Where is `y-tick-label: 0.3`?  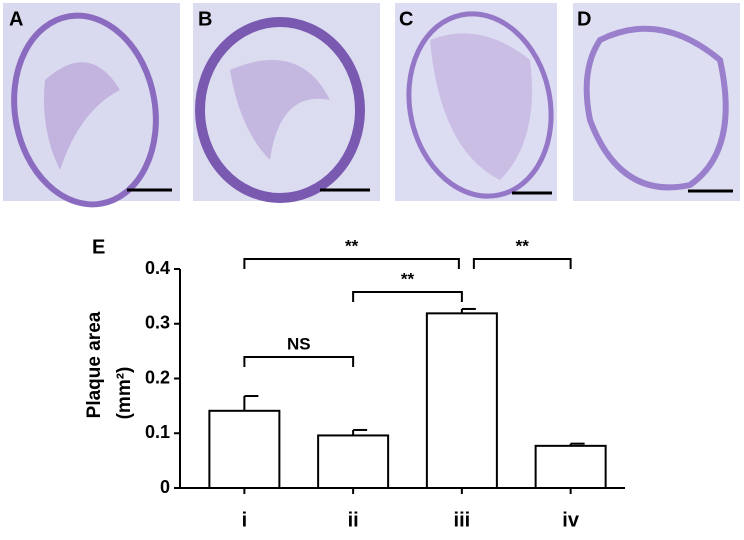 y-tick-label: 0.3 is located at coordinates (157, 323).